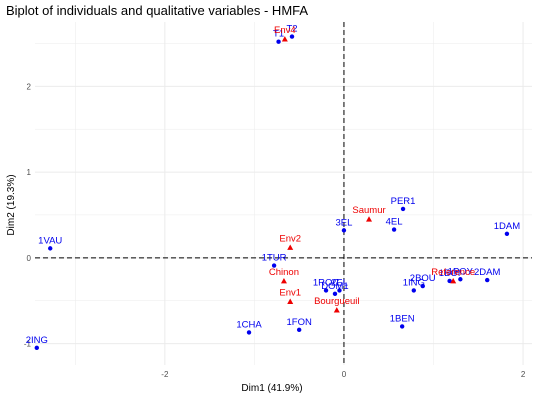 The height and width of the screenshot is (400, 540). I want to click on x-tick-label: -2, so click(165, 374).